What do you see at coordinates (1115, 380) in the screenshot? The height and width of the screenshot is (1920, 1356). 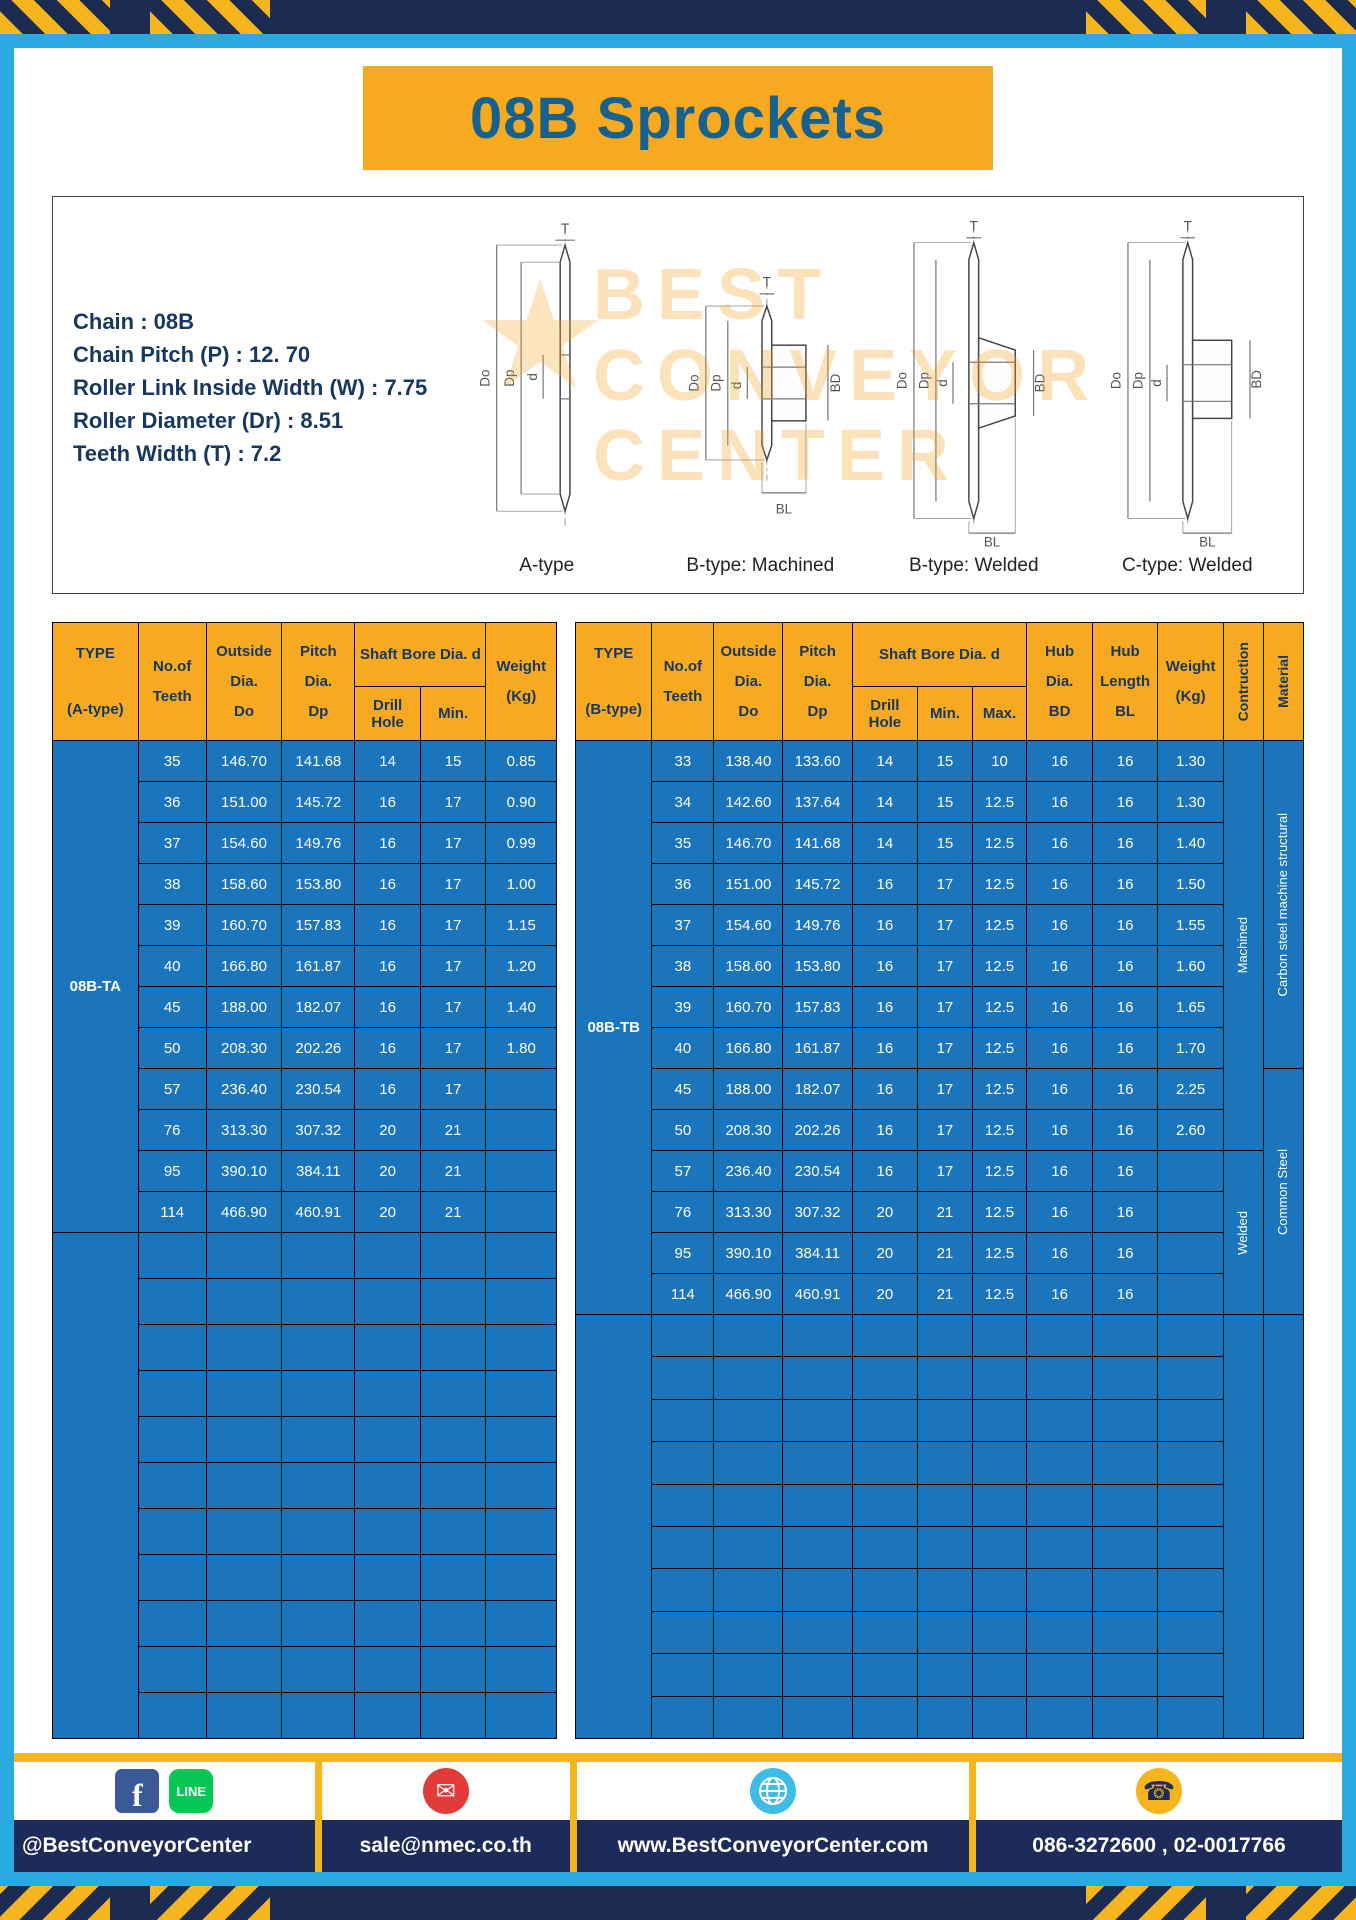 I see `svg-text: Do` at bounding box center [1115, 380].